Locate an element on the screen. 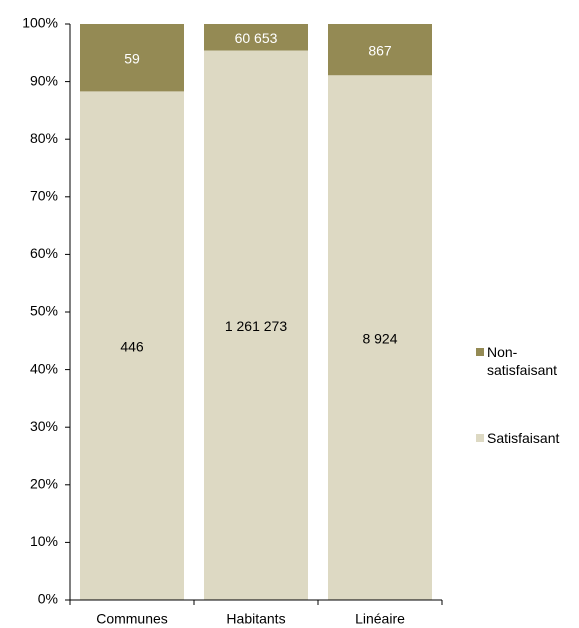  data-label: 867 is located at coordinates (380, 50).